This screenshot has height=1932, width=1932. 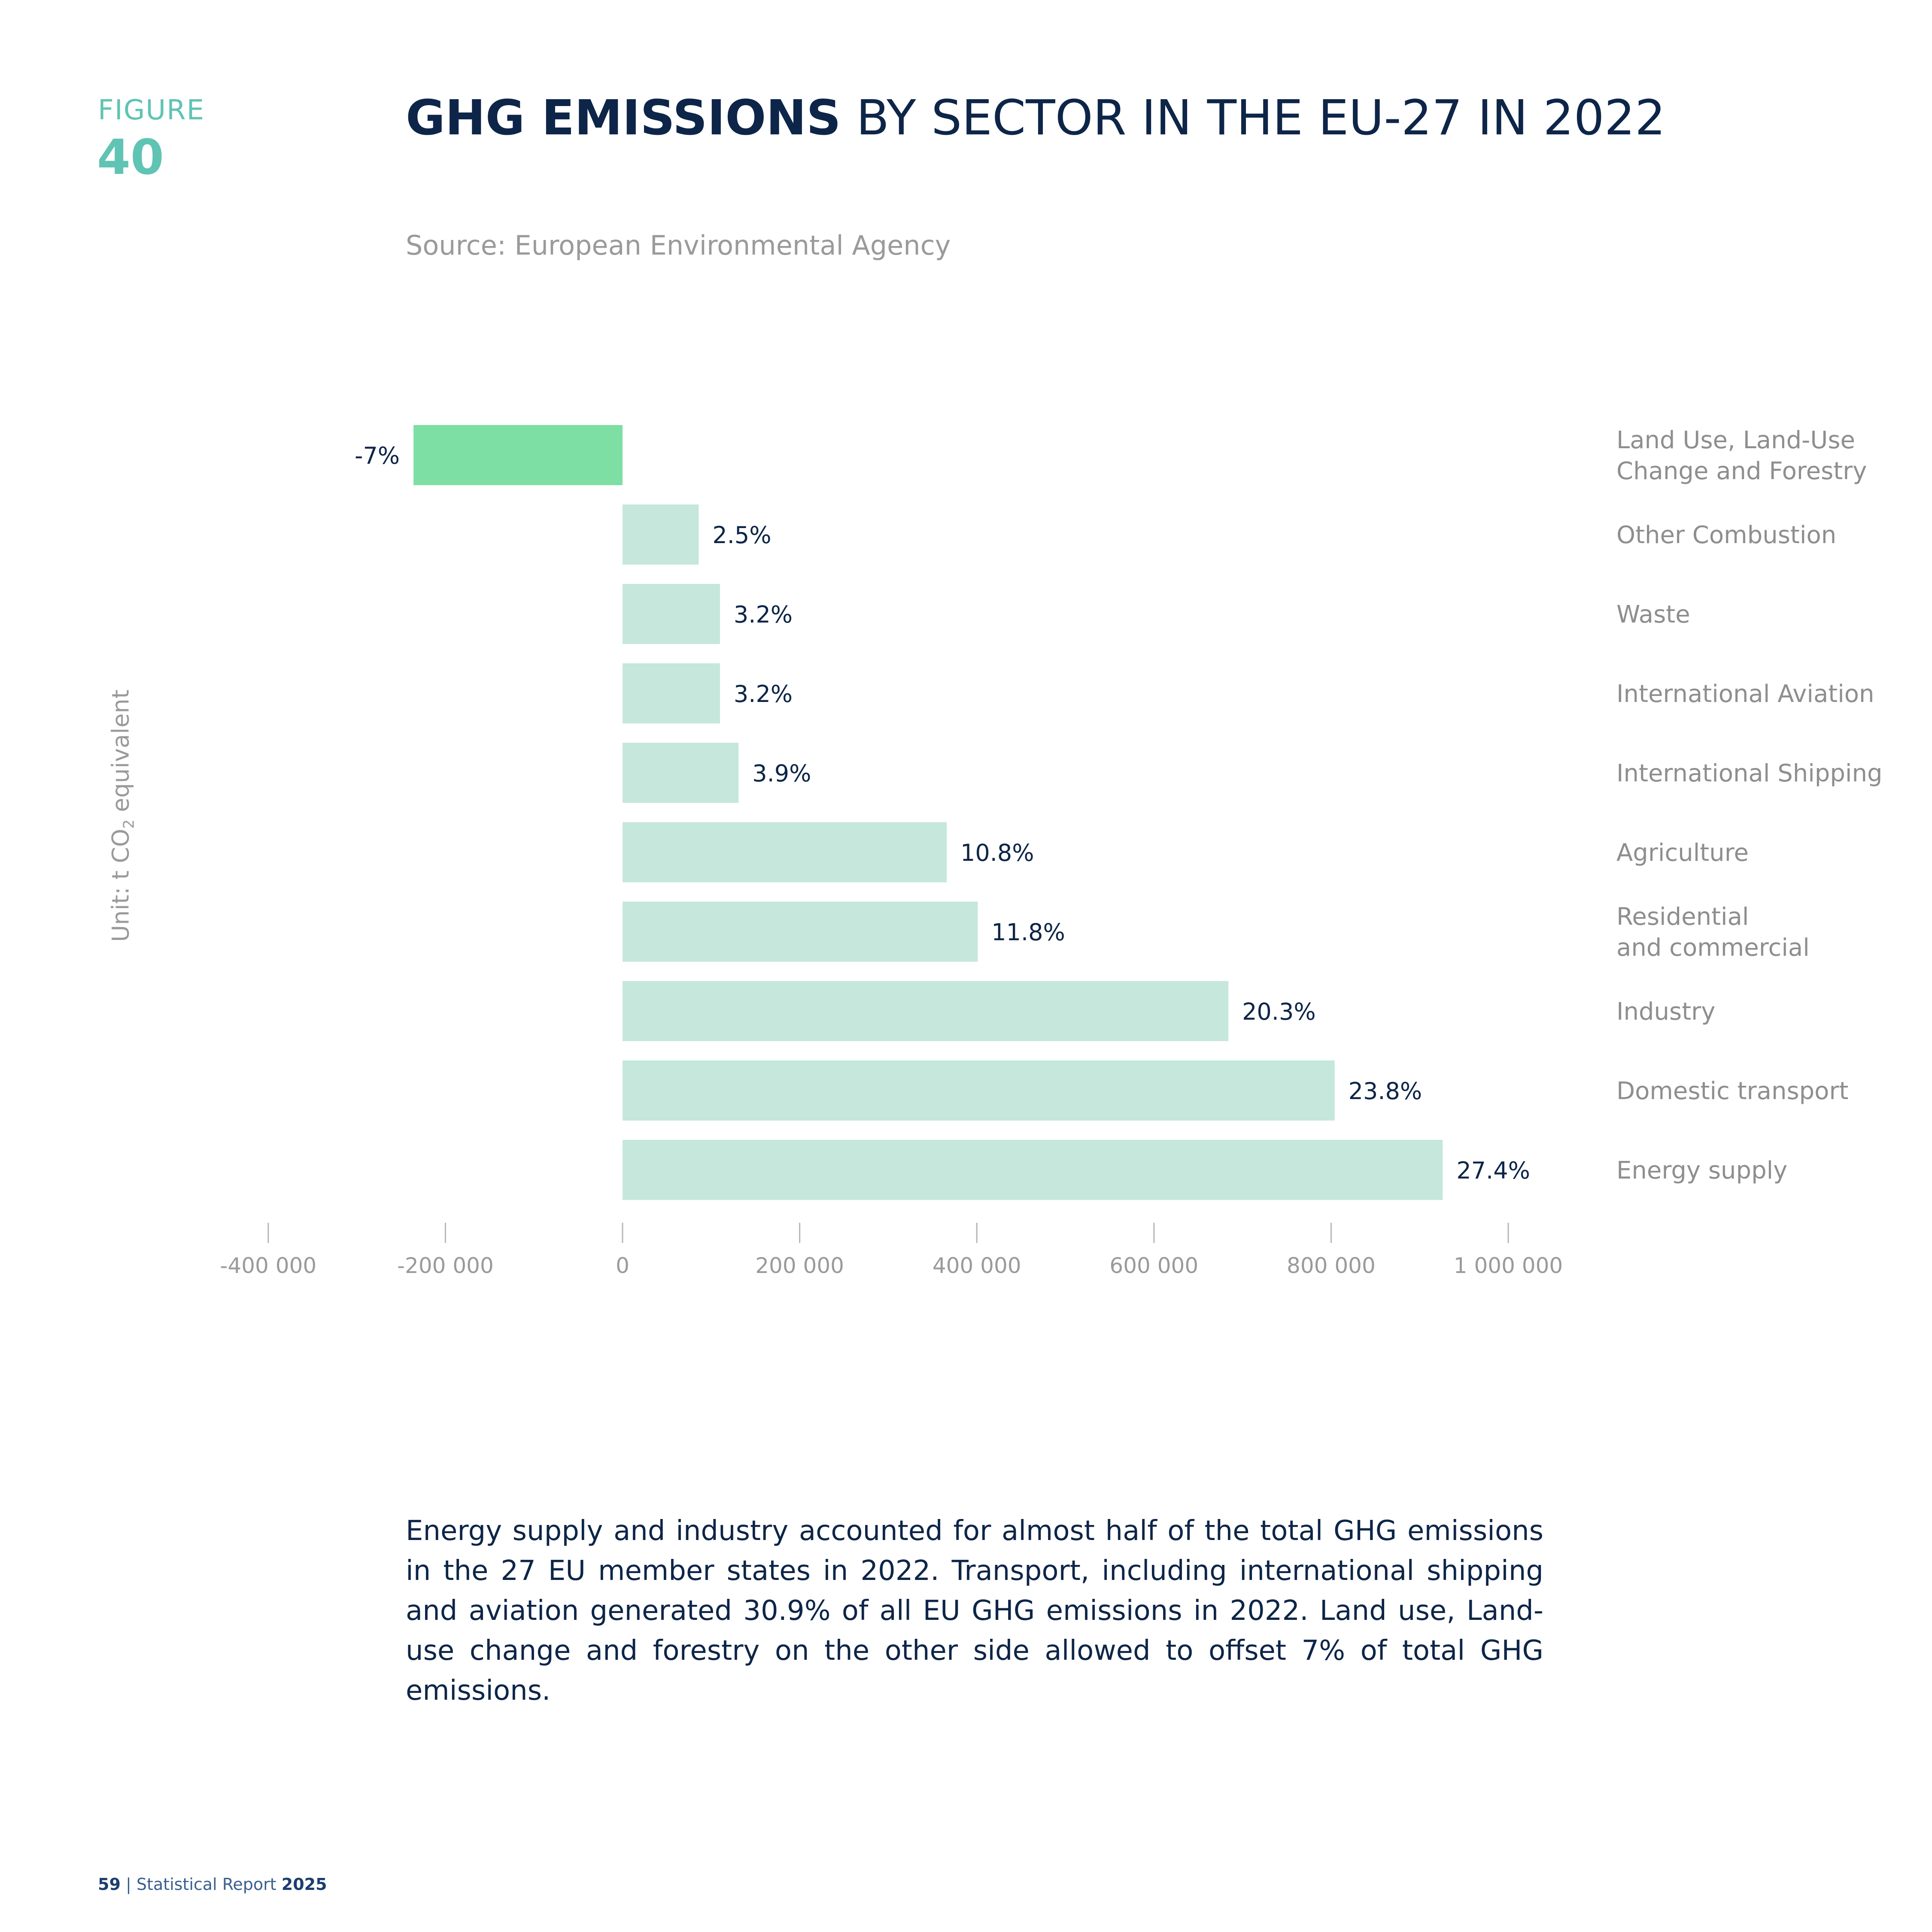 I want to click on bar-data-label-7: 20.3%, so click(x=1279, y=1012).